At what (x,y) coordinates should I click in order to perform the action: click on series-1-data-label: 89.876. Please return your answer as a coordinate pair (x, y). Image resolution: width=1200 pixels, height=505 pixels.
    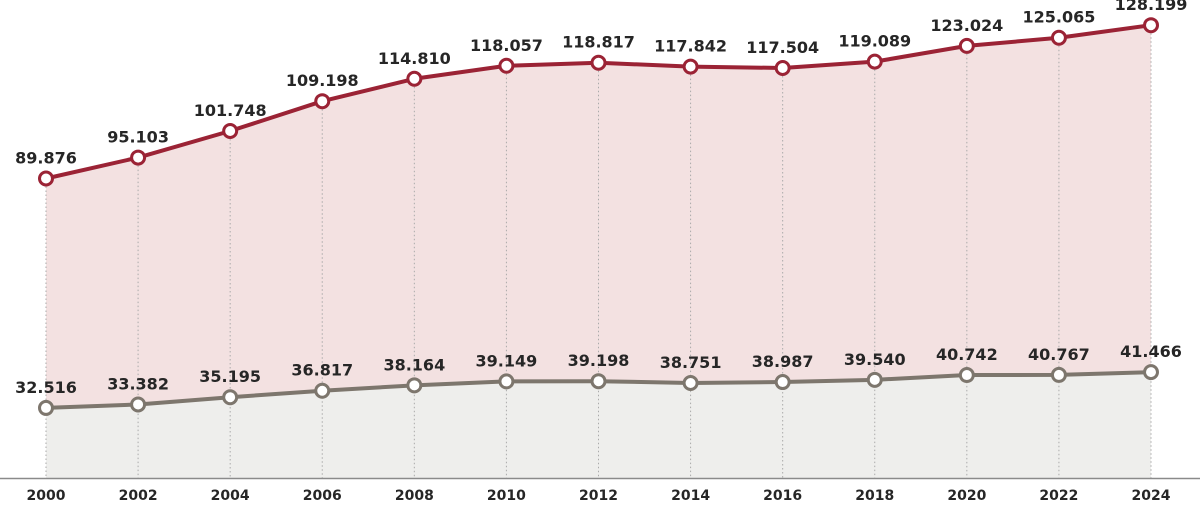
    Looking at the image, I should click on (46, 157).